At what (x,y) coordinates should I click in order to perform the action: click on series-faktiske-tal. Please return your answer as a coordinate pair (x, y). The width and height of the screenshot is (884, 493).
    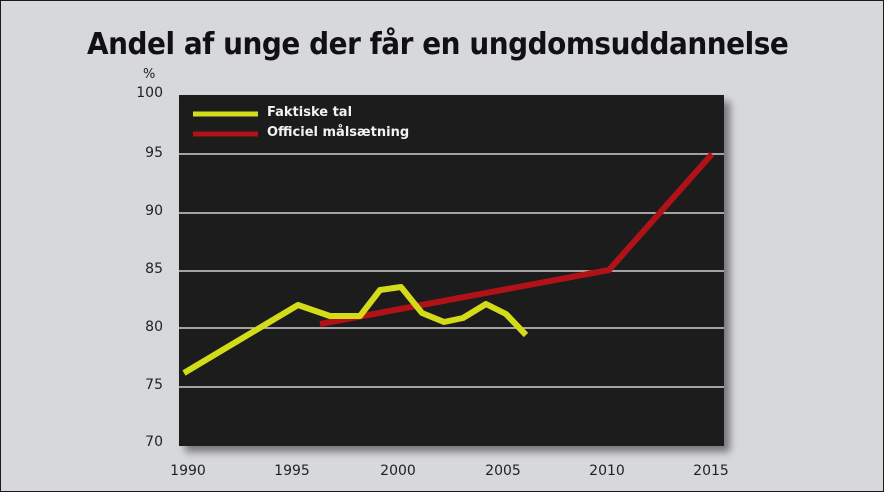
    Looking at the image, I should click on (355, 330).